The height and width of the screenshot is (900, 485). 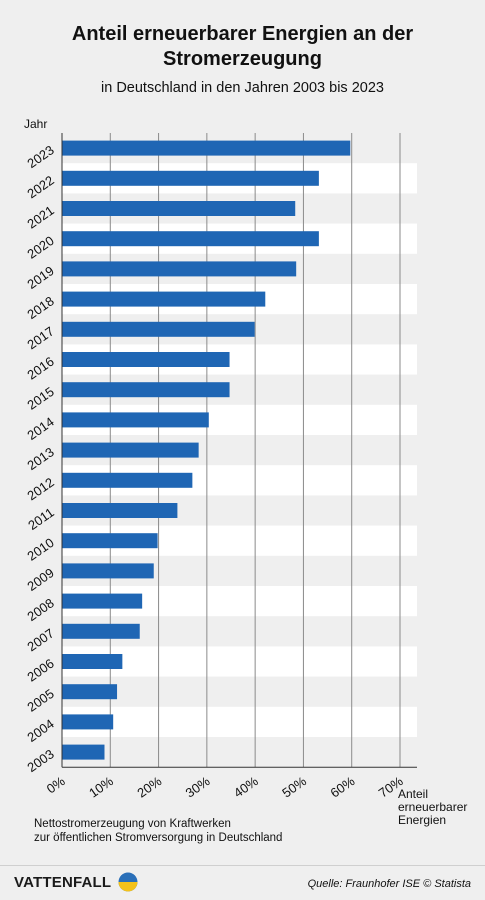 What do you see at coordinates (40, 307) in the screenshot?
I see `category-tick-label: 2018` at bounding box center [40, 307].